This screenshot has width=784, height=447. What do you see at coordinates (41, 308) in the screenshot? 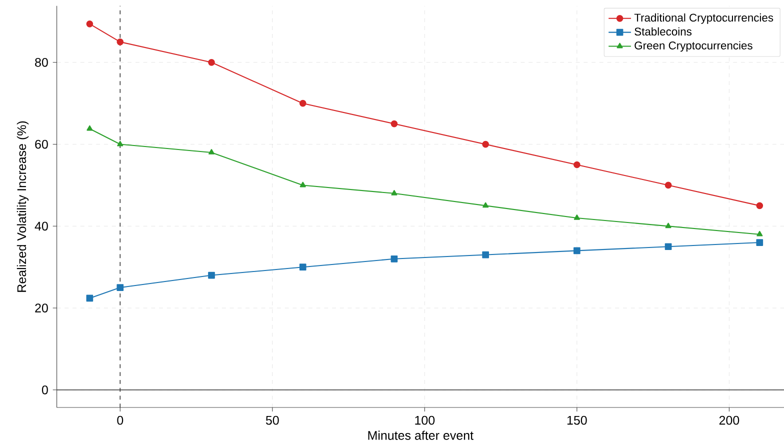
I see `y-tick-label: 20` at bounding box center [41, 308].